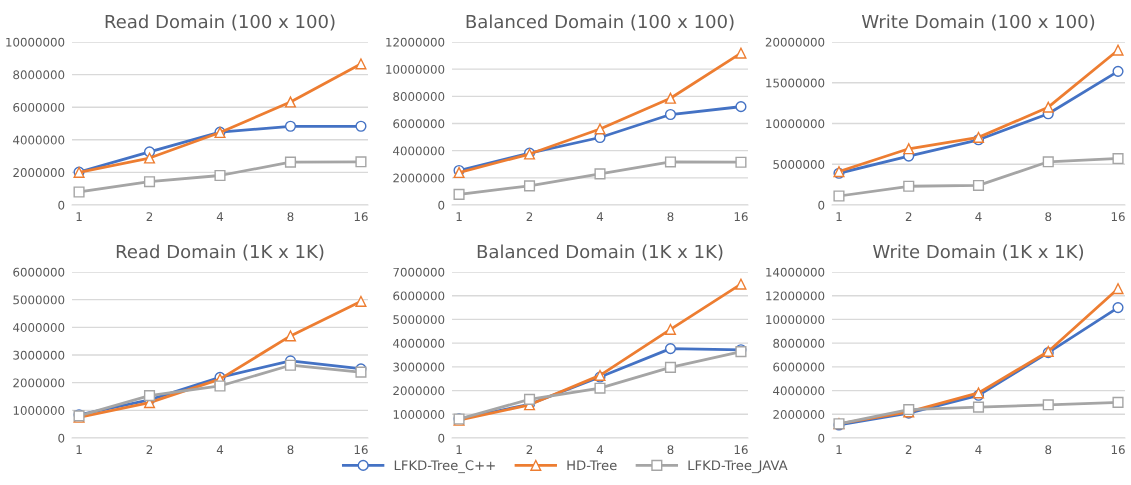 The width and height of the screenshot is (1131, 485). What do you see at coordinates (419, 414) in the screenshot?
I see `y-tick-label: 1000000` at bounding box center [419, 414].